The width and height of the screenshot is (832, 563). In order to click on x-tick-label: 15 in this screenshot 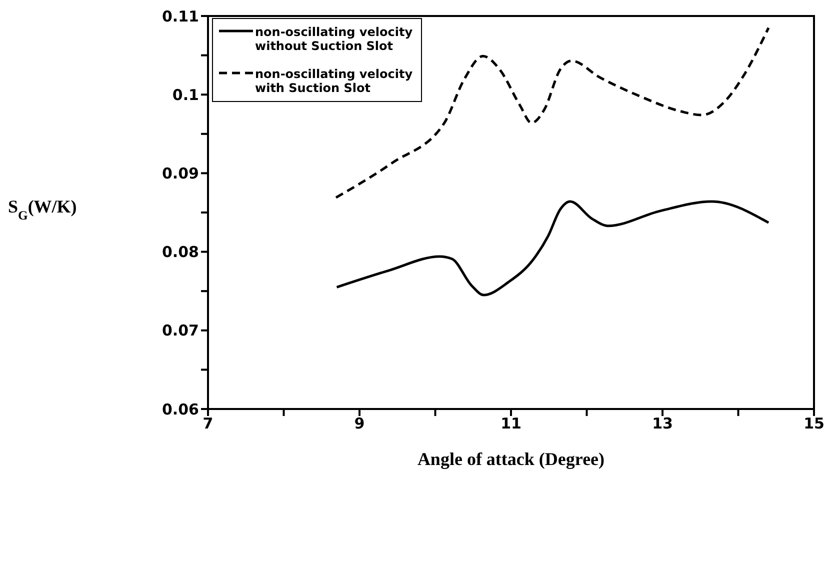, I will do `click(814, 423)`.